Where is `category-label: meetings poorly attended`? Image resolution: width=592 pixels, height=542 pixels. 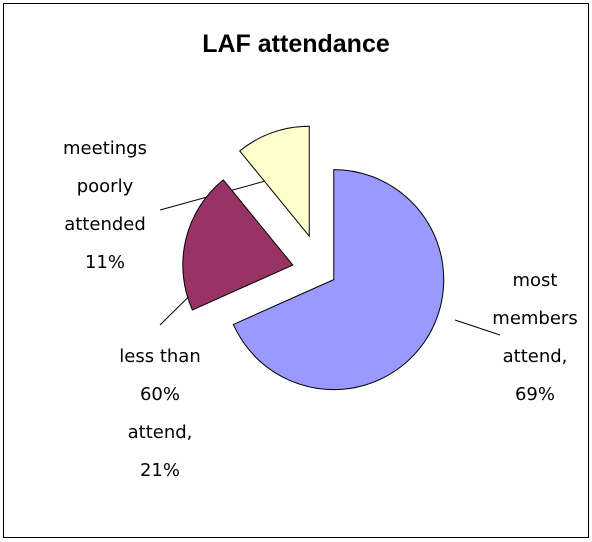 category-label: meetings poorly attended is located at coordinates (105, 186).